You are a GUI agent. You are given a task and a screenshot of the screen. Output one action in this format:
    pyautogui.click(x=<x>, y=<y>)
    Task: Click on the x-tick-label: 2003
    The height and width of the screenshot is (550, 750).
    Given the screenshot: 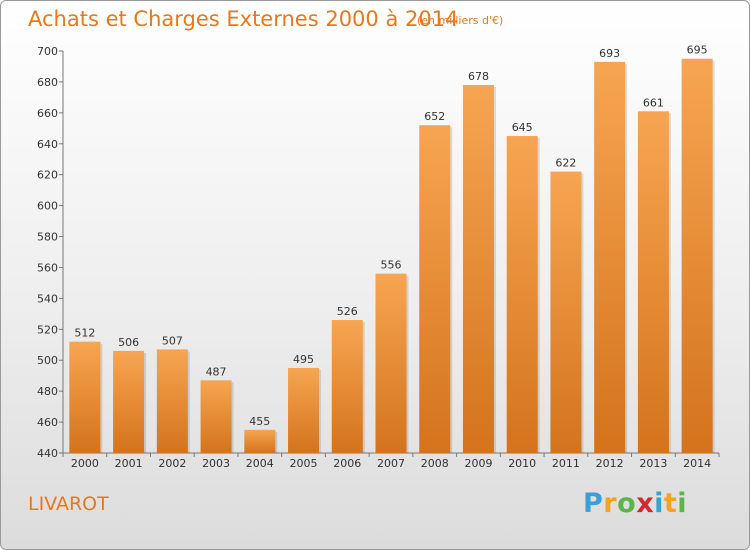 What is the action you would take?
    pyautogui.click(x=216, y=463)
    